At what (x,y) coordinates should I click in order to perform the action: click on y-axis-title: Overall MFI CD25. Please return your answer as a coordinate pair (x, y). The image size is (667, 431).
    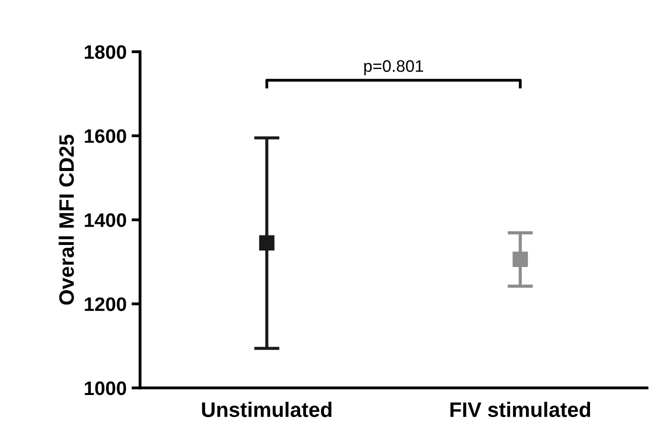
    Looking at the image, I should click on (66, 219).